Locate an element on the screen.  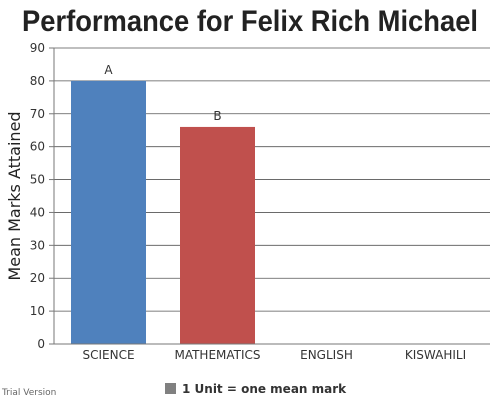
x-tick-label-mathematics: MATHEMATICS is located at coordinates (217, 355).